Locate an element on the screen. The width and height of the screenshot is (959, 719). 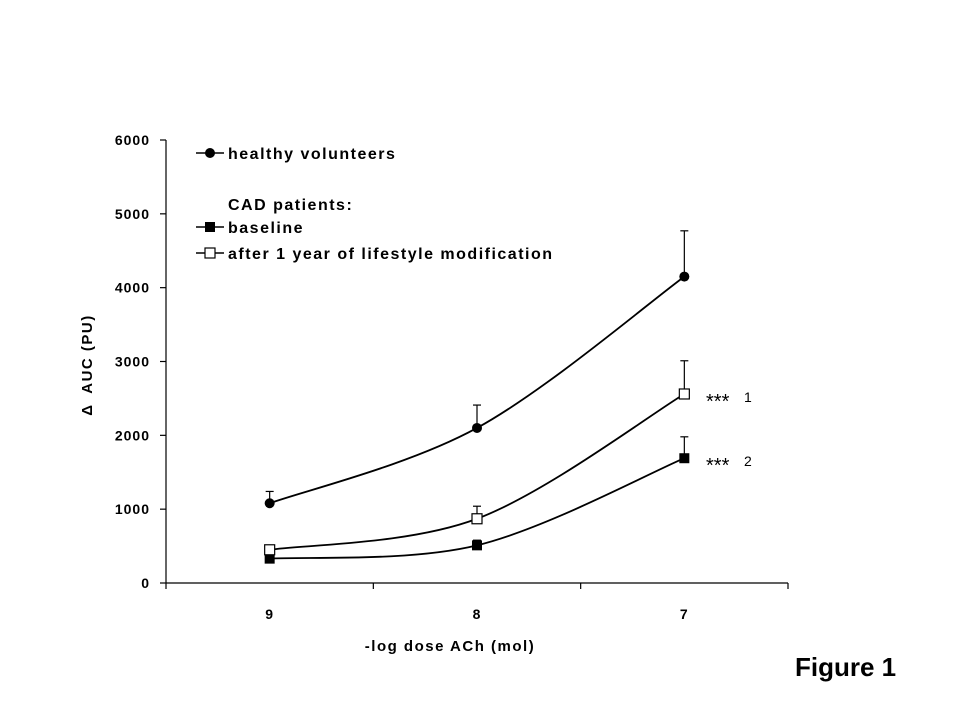
y-axis-ticks: 0 1000 2000 3000 4000 5000 6000 is located at coordinates (140, 361).